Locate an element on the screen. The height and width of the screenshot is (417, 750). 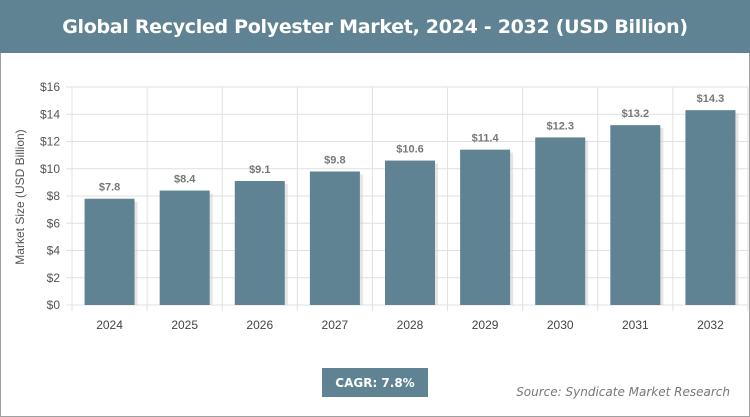
data-label: $14.3 is located at coordinates (711, 99).